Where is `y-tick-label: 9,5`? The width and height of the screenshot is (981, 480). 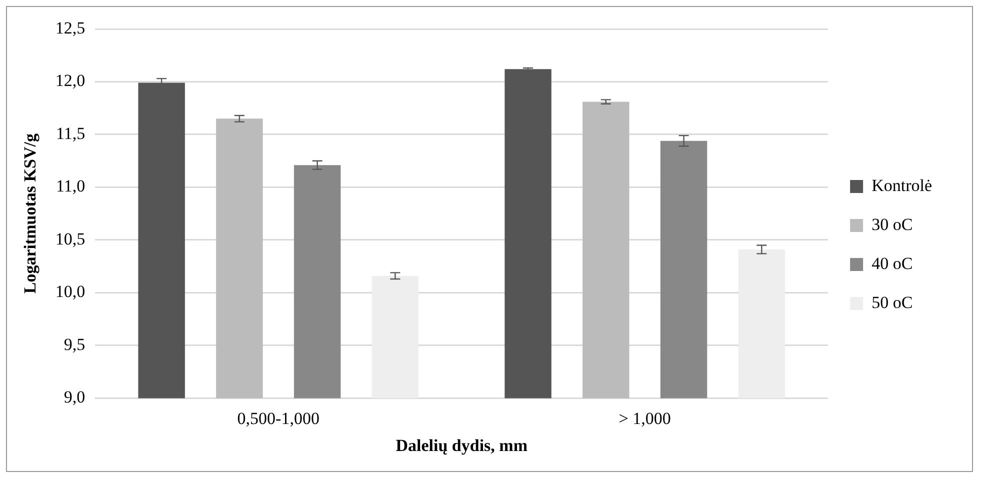 y-tick-label: 9,5 is located at coordinates (75, 344).